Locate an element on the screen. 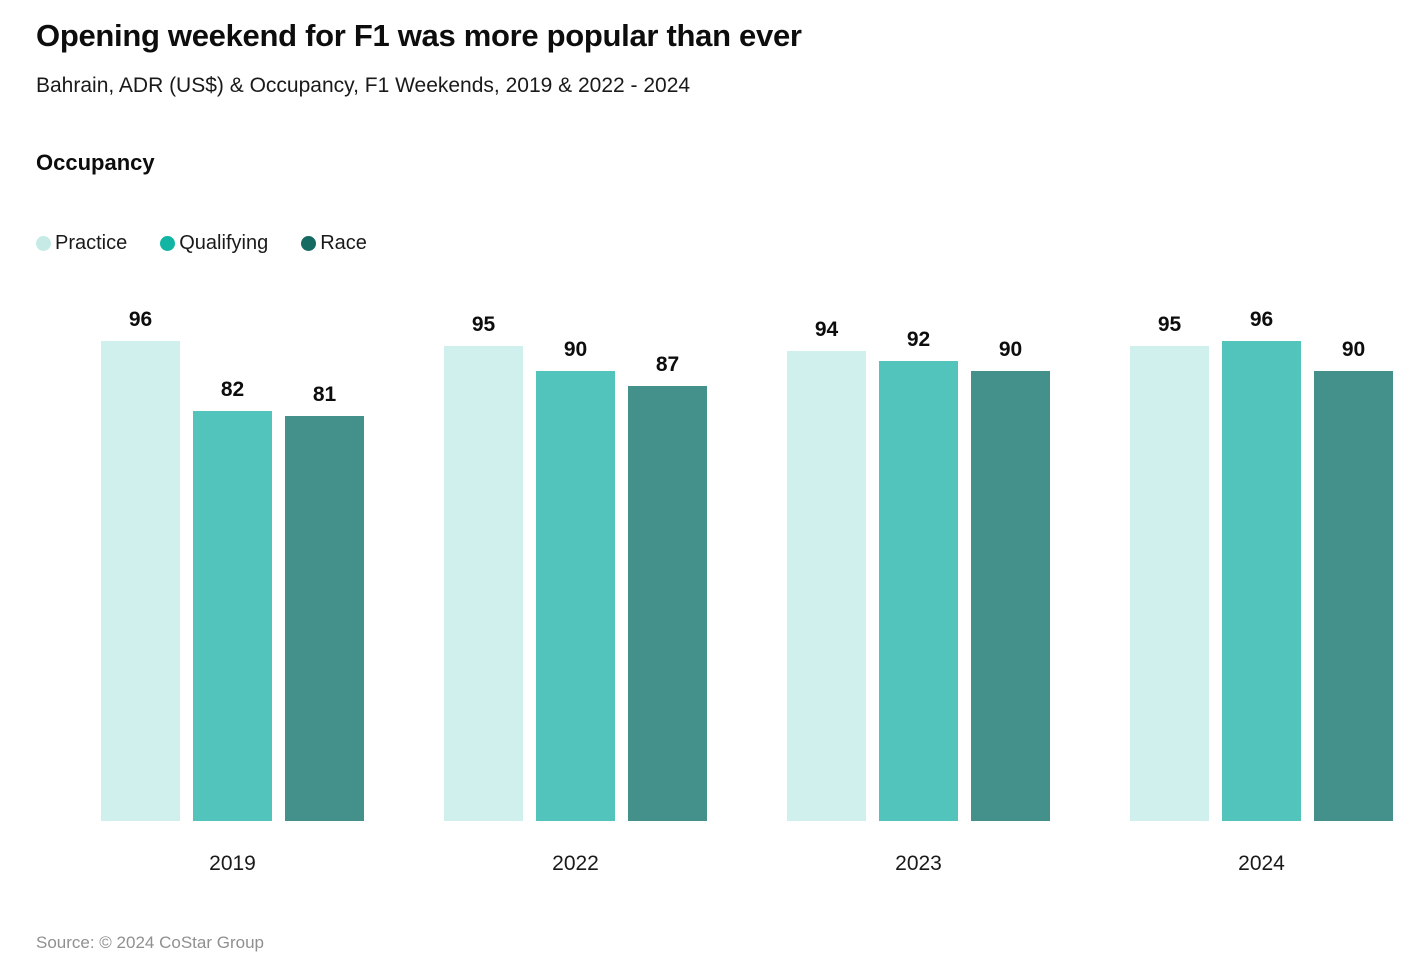  bar-value-label: 82 is located at coordinates (232, 389).